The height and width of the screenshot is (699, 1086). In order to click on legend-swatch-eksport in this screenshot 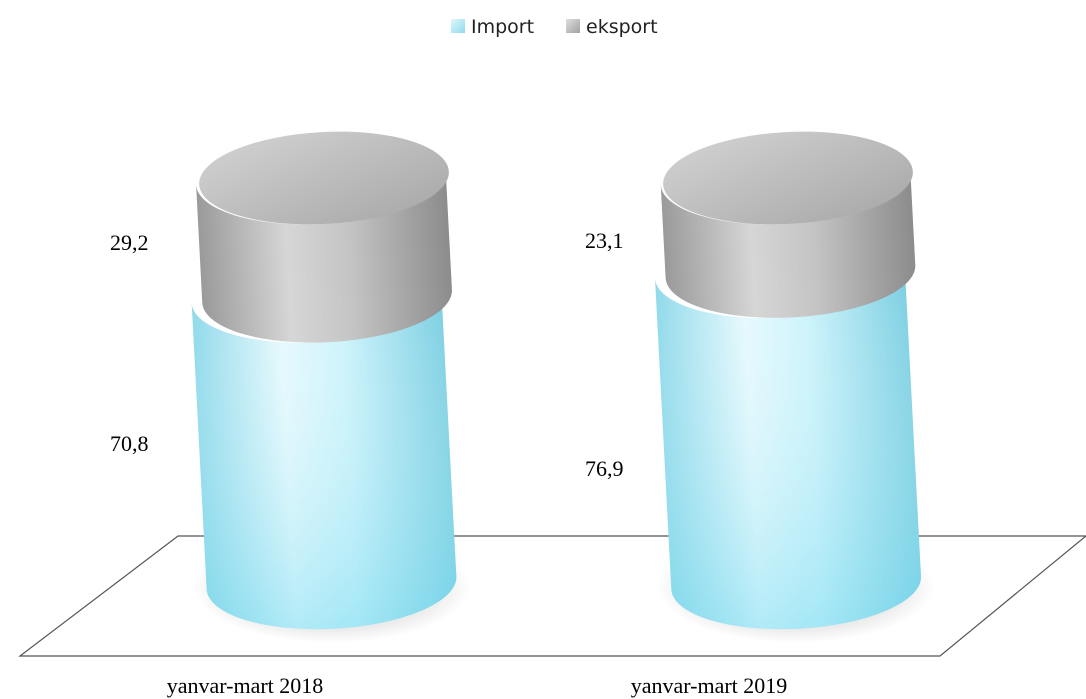, I will do `click(573, 26)`.